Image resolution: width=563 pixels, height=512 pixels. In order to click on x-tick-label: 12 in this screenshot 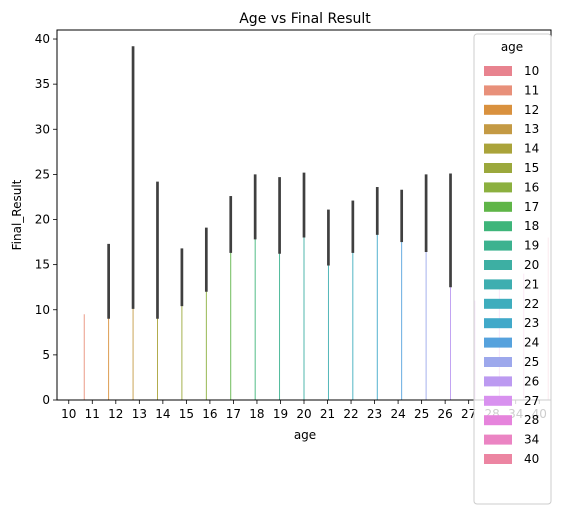, I will do `click(115, 414)`.